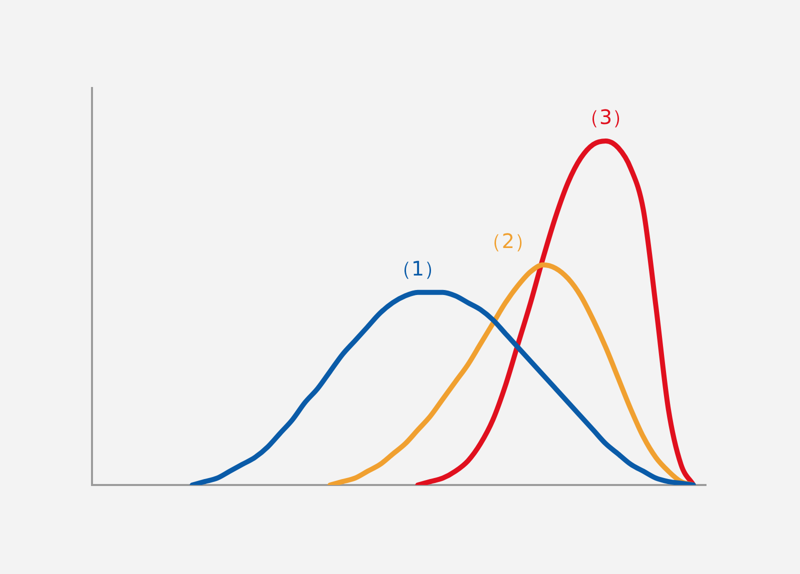  Describe the element at coordinates (605, 117) in the screenshot. I see `series-label: （3）` at that location.